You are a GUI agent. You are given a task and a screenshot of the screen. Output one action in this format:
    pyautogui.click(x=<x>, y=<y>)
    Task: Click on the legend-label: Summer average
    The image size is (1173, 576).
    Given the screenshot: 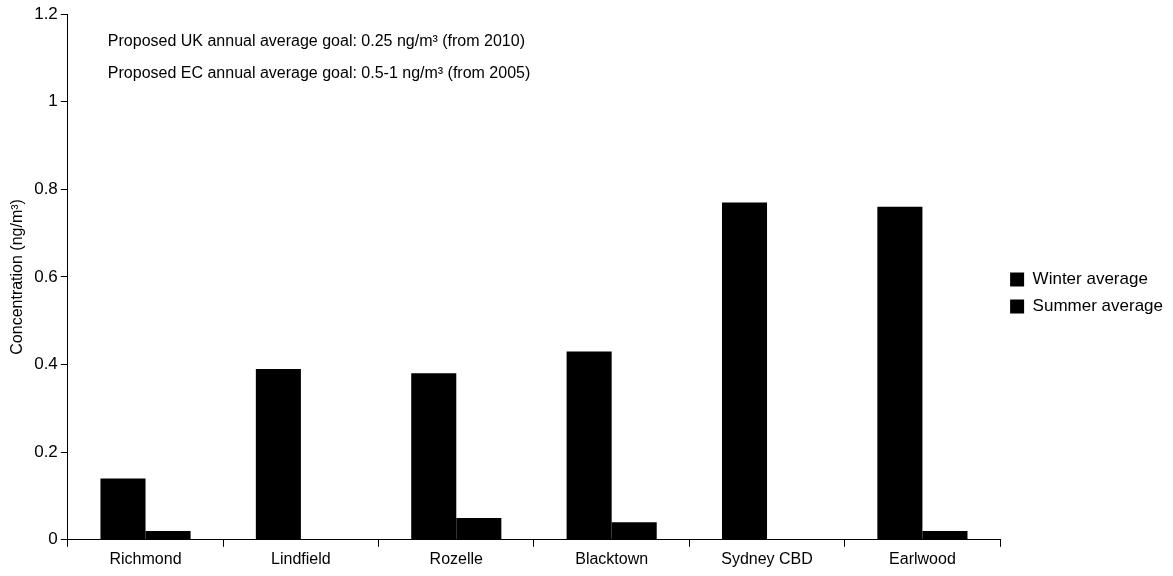 What is the action you would take?
    pyautogui.click(x=1097, y=306)
    